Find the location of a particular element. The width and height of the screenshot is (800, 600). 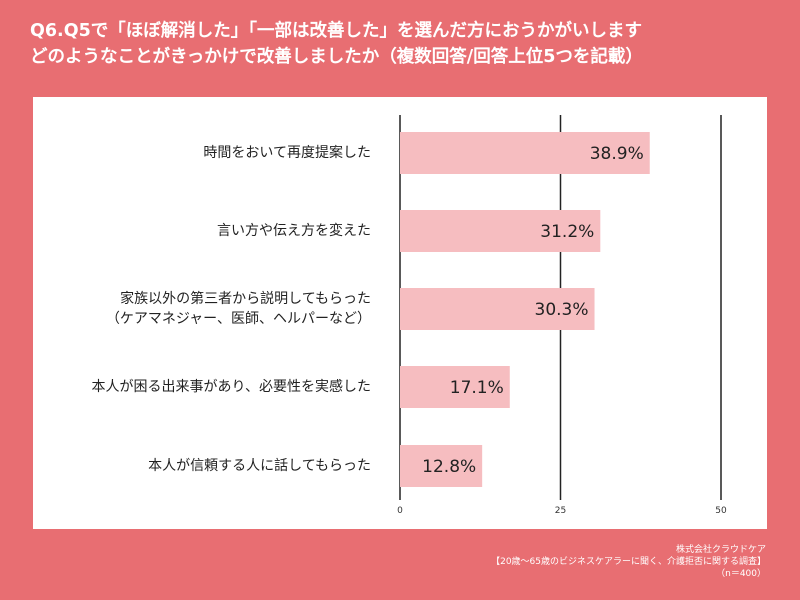

category-label-line: （ケアマネジャー、医師、ヘルパーなど） is located at coordinates (238, 319).